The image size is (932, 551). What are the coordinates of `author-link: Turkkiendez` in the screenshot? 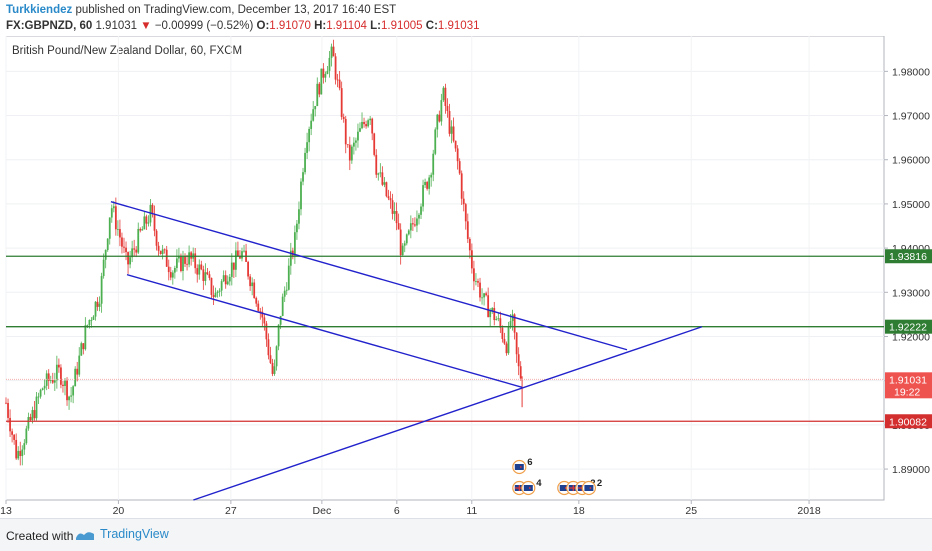 It's located at (39, 10).